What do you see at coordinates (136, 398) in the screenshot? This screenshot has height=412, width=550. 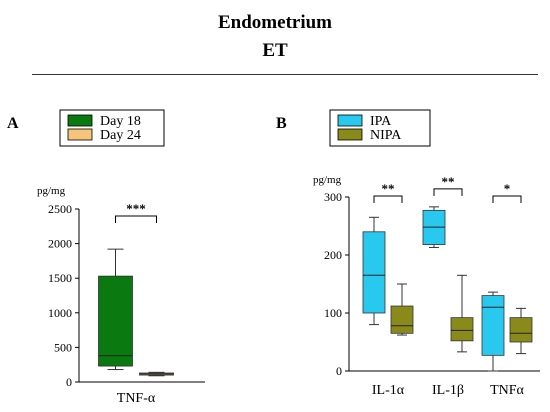 I see `x-category-label: TNF-α` at bounding box center [136, 398].